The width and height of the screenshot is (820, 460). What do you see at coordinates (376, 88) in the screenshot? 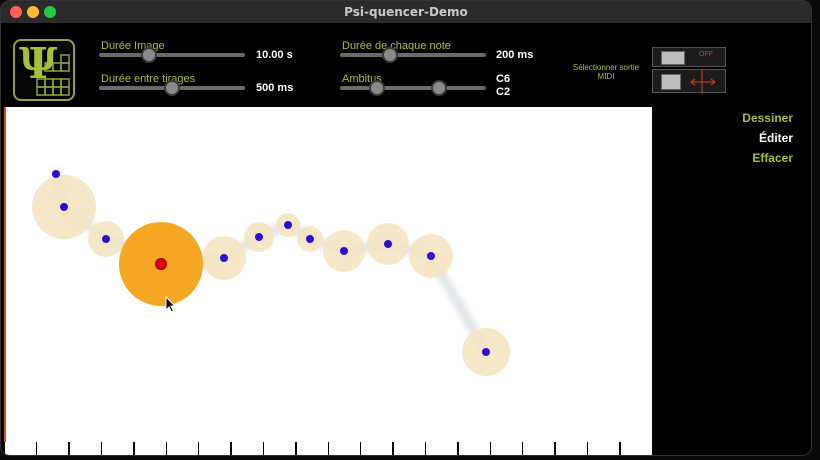
I see `range-low-knob` at bounding box center [376, 88].